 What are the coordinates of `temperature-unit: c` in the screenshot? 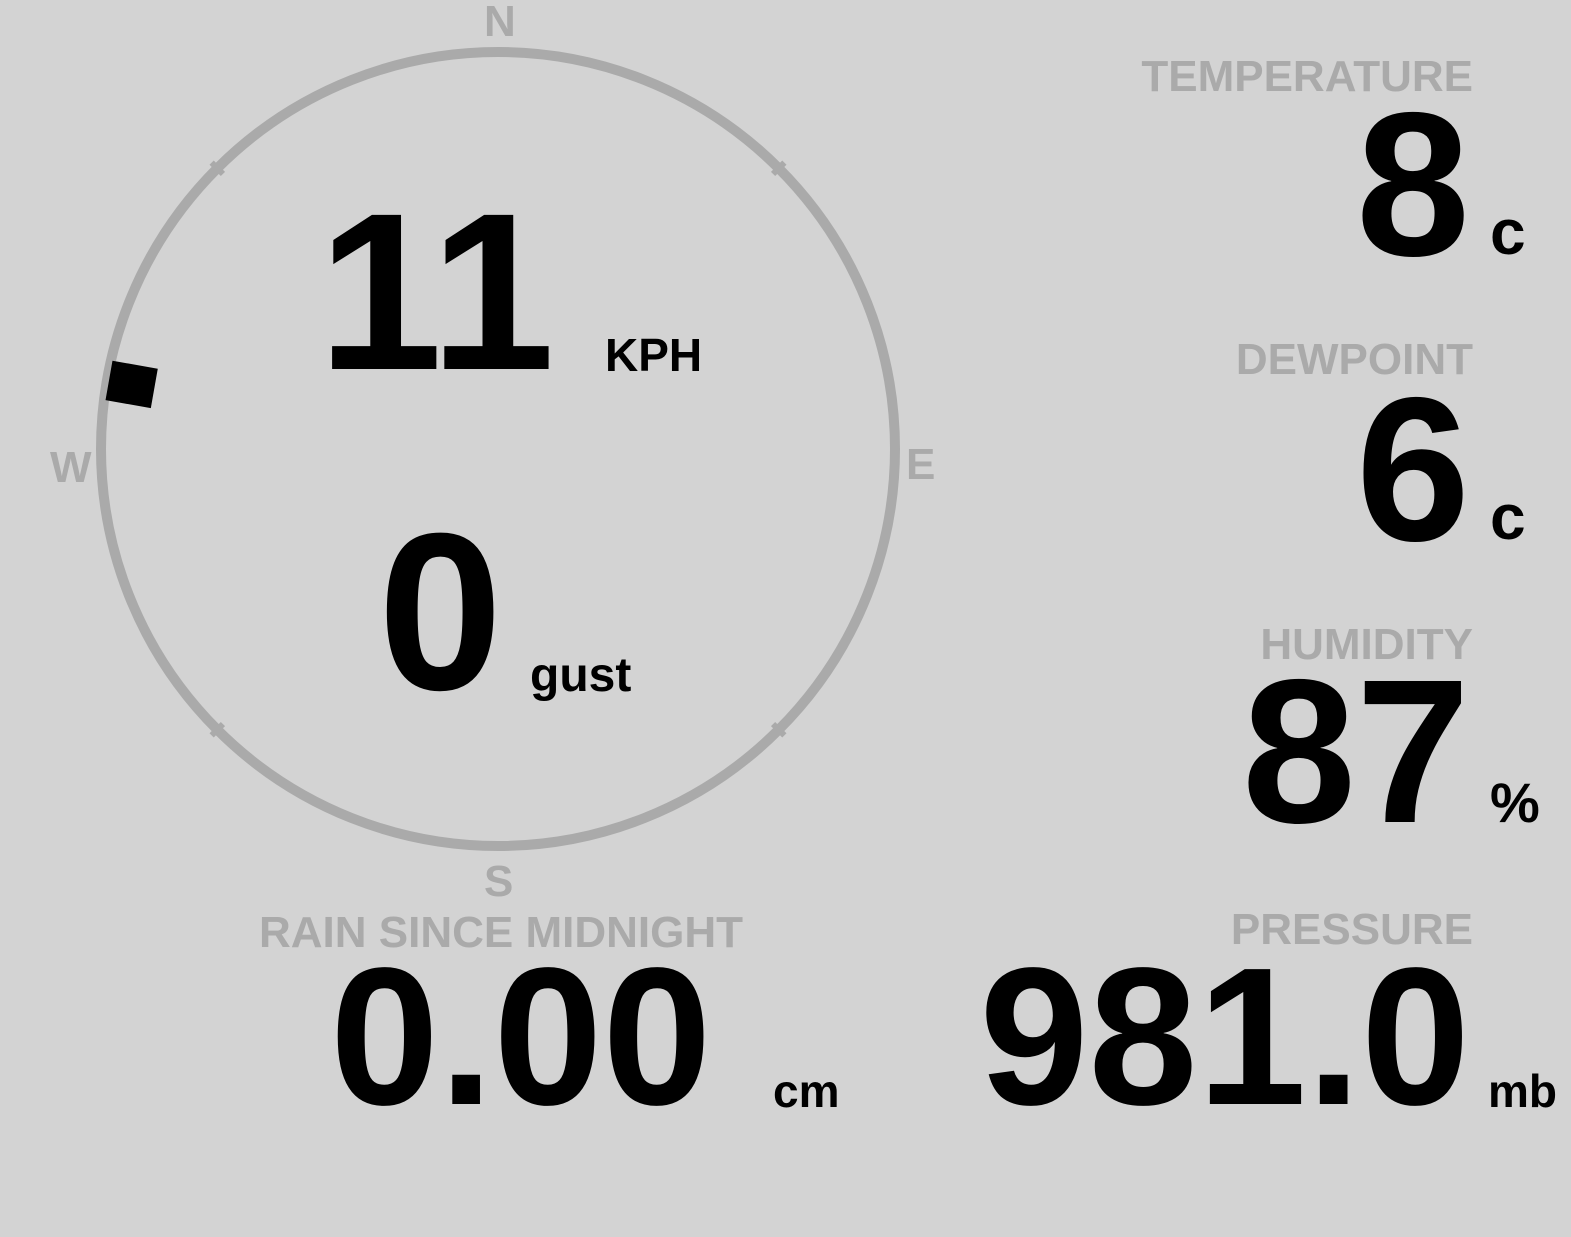 It's located at (1508, 232).